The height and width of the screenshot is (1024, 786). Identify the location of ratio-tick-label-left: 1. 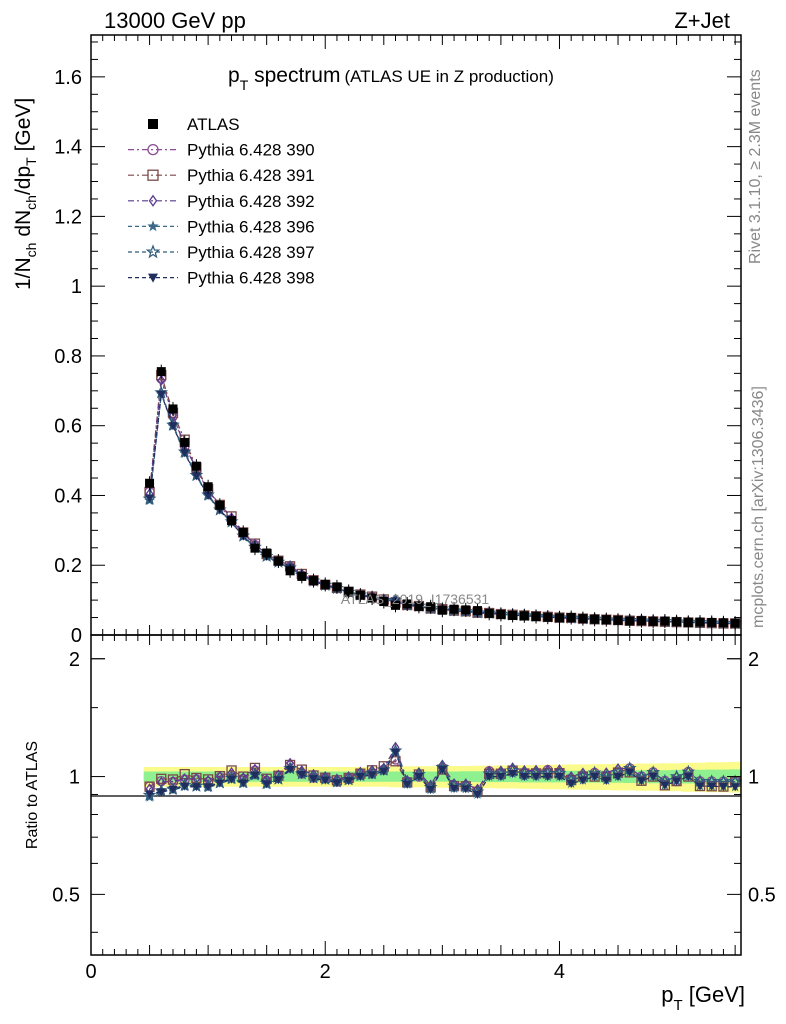
(74, 778).